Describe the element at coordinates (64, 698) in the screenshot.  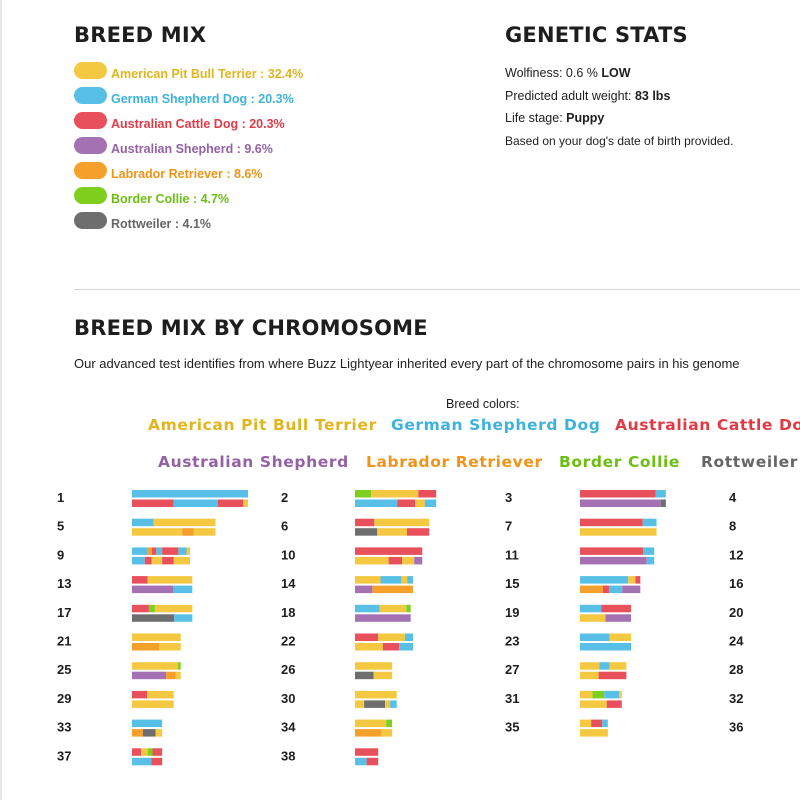
I see `chromosome-number: 29` at that location.